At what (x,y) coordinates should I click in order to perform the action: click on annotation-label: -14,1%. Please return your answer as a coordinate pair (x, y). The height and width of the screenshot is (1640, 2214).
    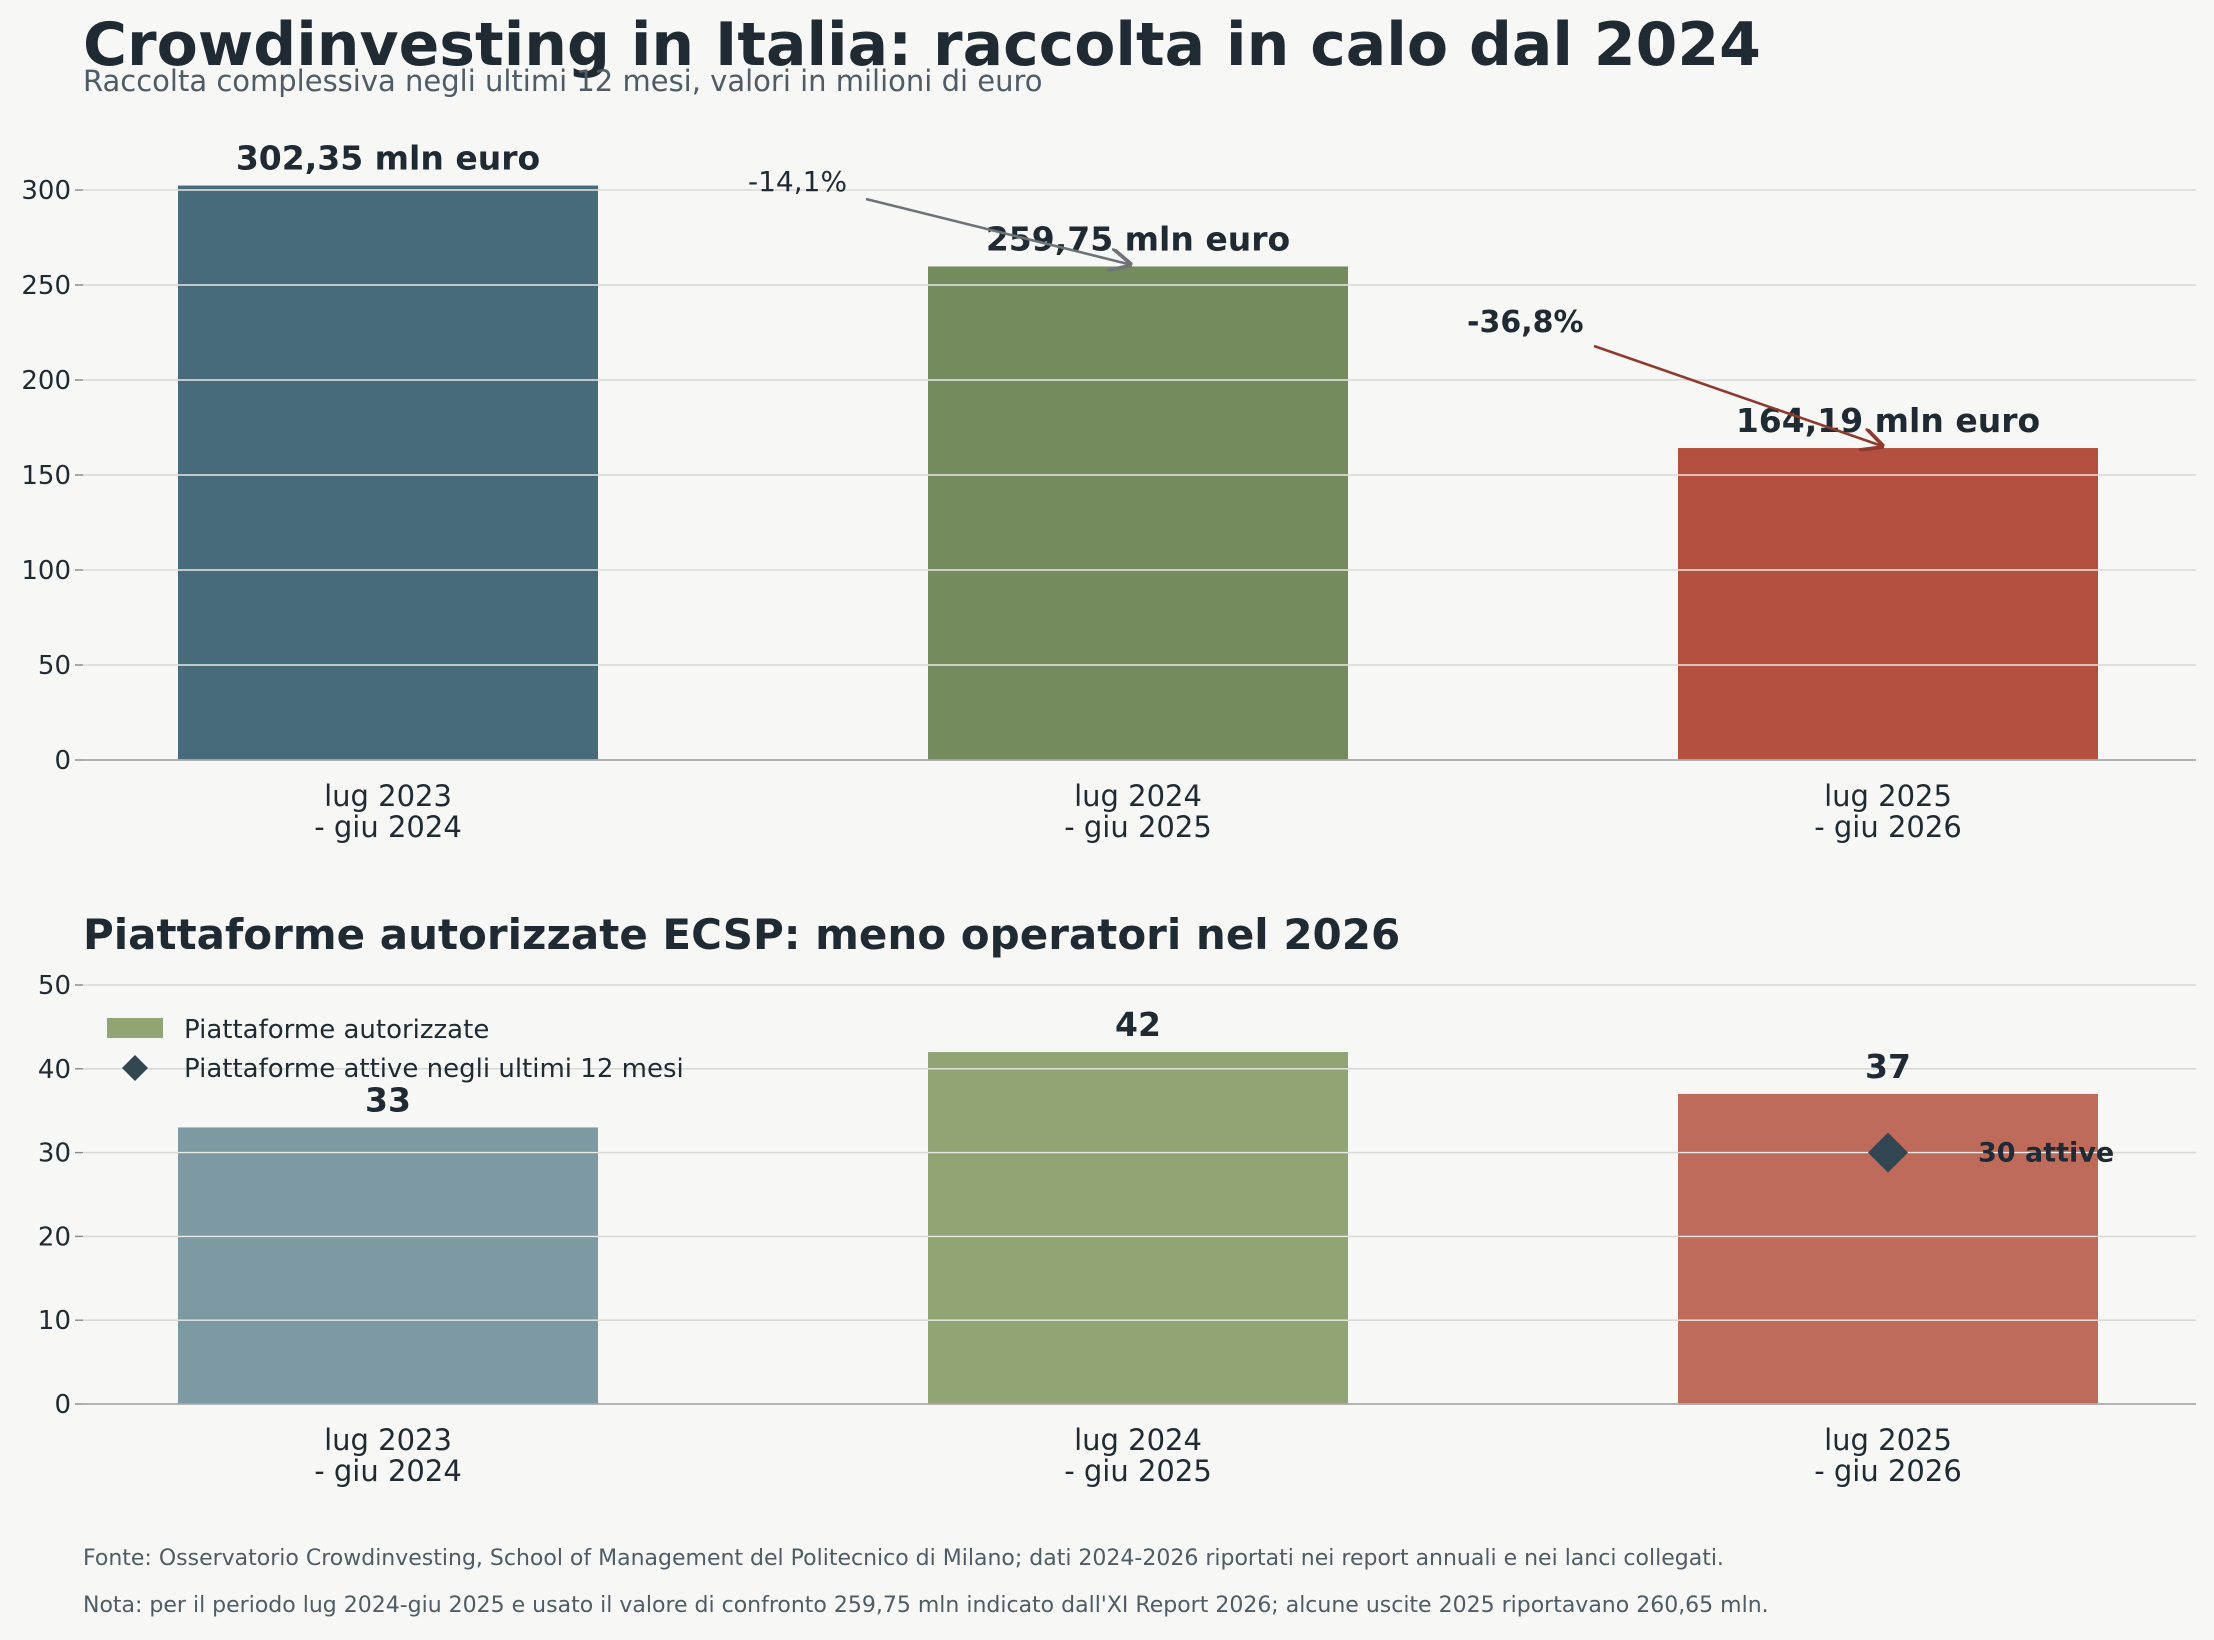
    Looking at the image, I should click on (797, 181).